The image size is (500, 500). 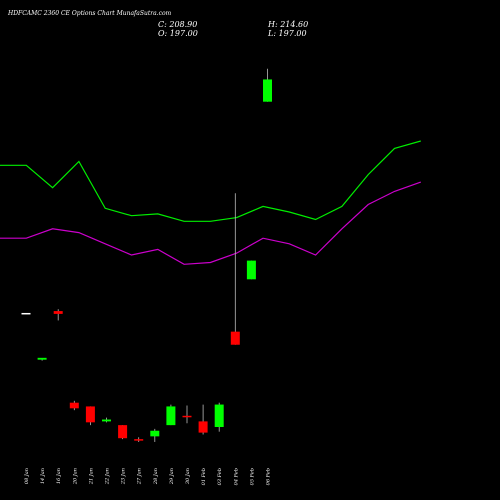 What do you see at coordinates (188, 476) in the screenshot?
I see `x-tick-label: 30 Jan` at bounding box center [188, 476].